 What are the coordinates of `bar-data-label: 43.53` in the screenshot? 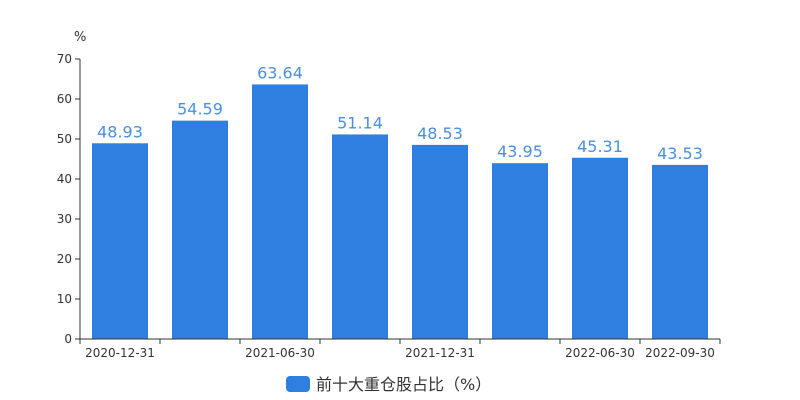 It's located at (680, 153).